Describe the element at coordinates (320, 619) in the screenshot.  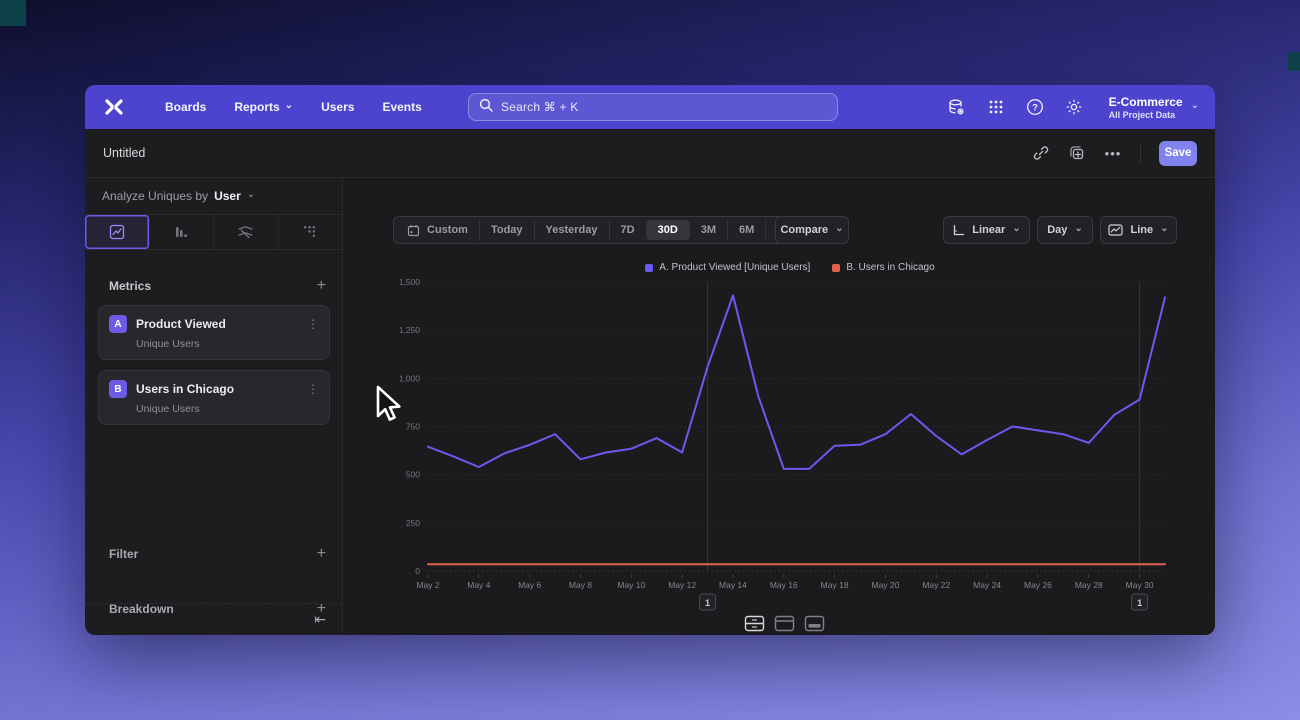
I see `collapse-sidebar-icon: ⇤` at that location.